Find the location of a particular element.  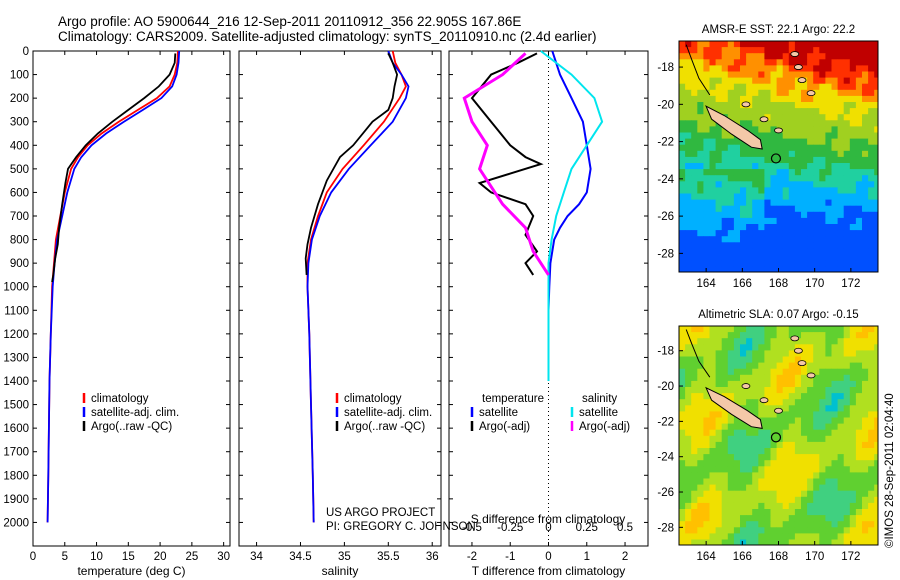

y-tick-label: 900 is located at coordinates (19, 264).